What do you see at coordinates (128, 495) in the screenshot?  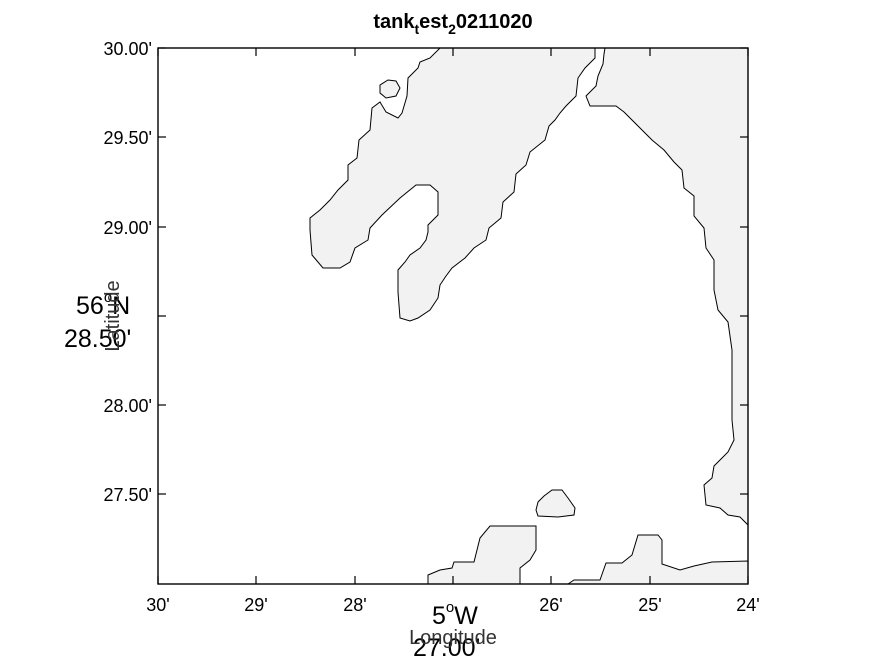 I see `lat-tick-label: 27.50'` at bounding box center [128, 495].